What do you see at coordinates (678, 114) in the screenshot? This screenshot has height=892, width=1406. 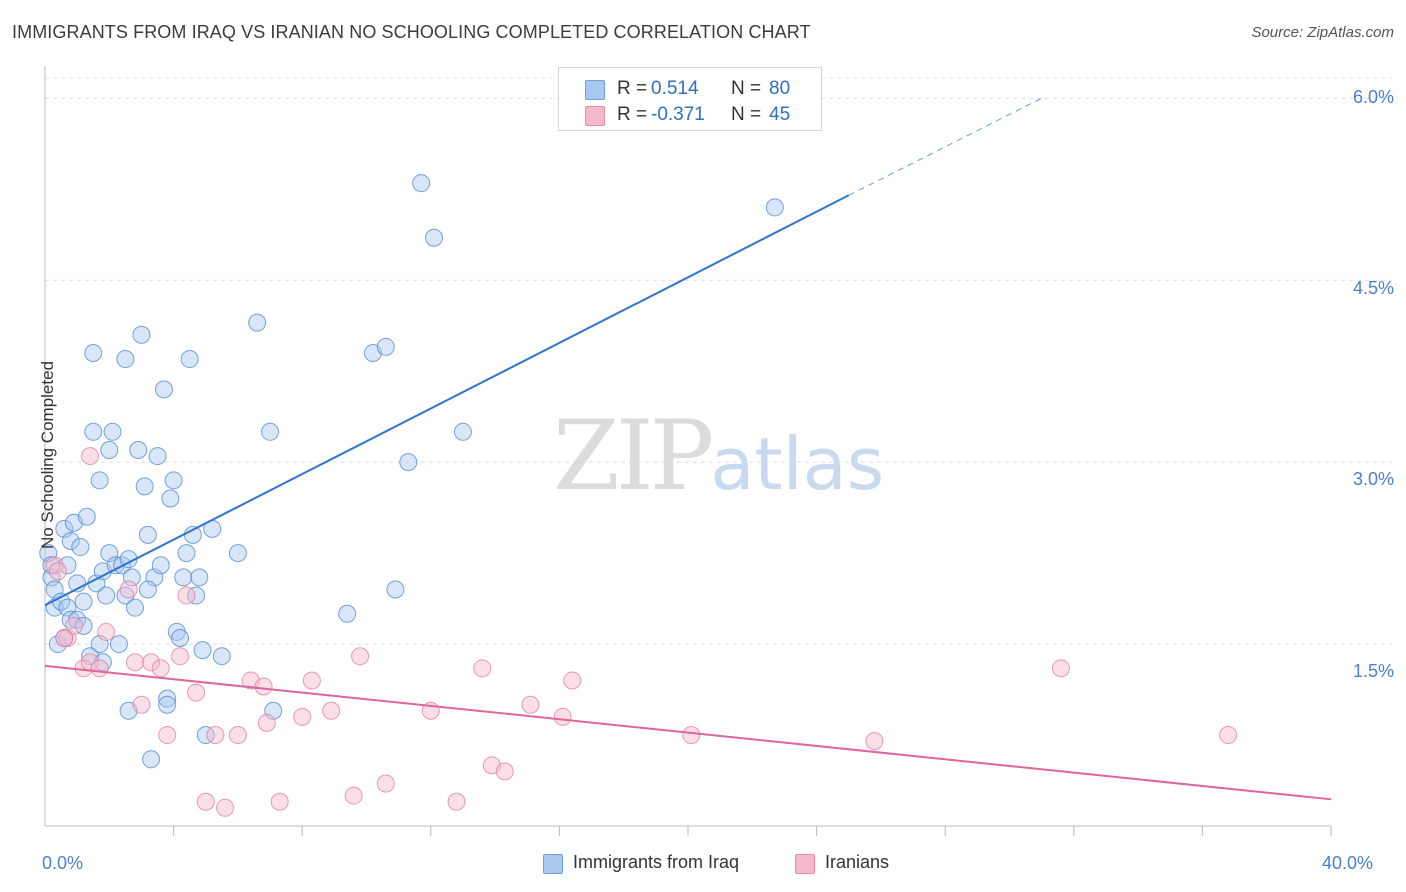 I see `legend-r-value: -0.371` at bounding box center [678, 114].